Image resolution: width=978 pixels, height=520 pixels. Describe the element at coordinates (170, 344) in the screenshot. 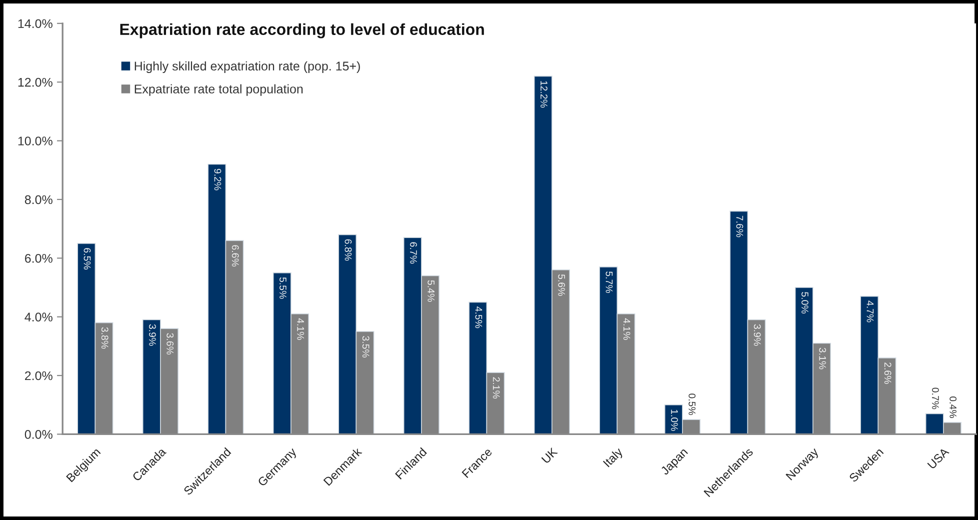

I see `data-label: 3.6%` at that location.